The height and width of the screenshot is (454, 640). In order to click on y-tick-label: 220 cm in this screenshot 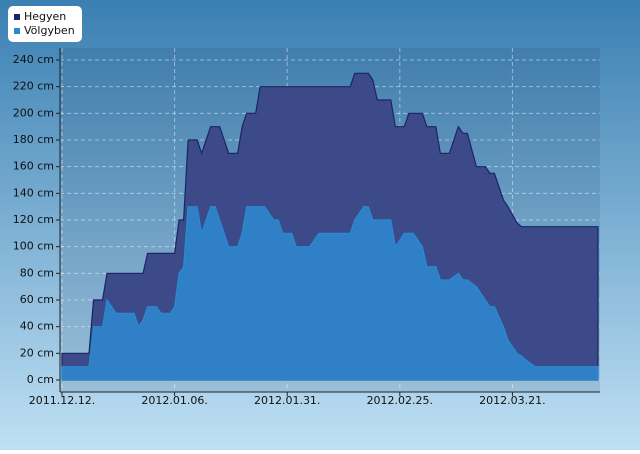, I will do `click(33, 86)`.